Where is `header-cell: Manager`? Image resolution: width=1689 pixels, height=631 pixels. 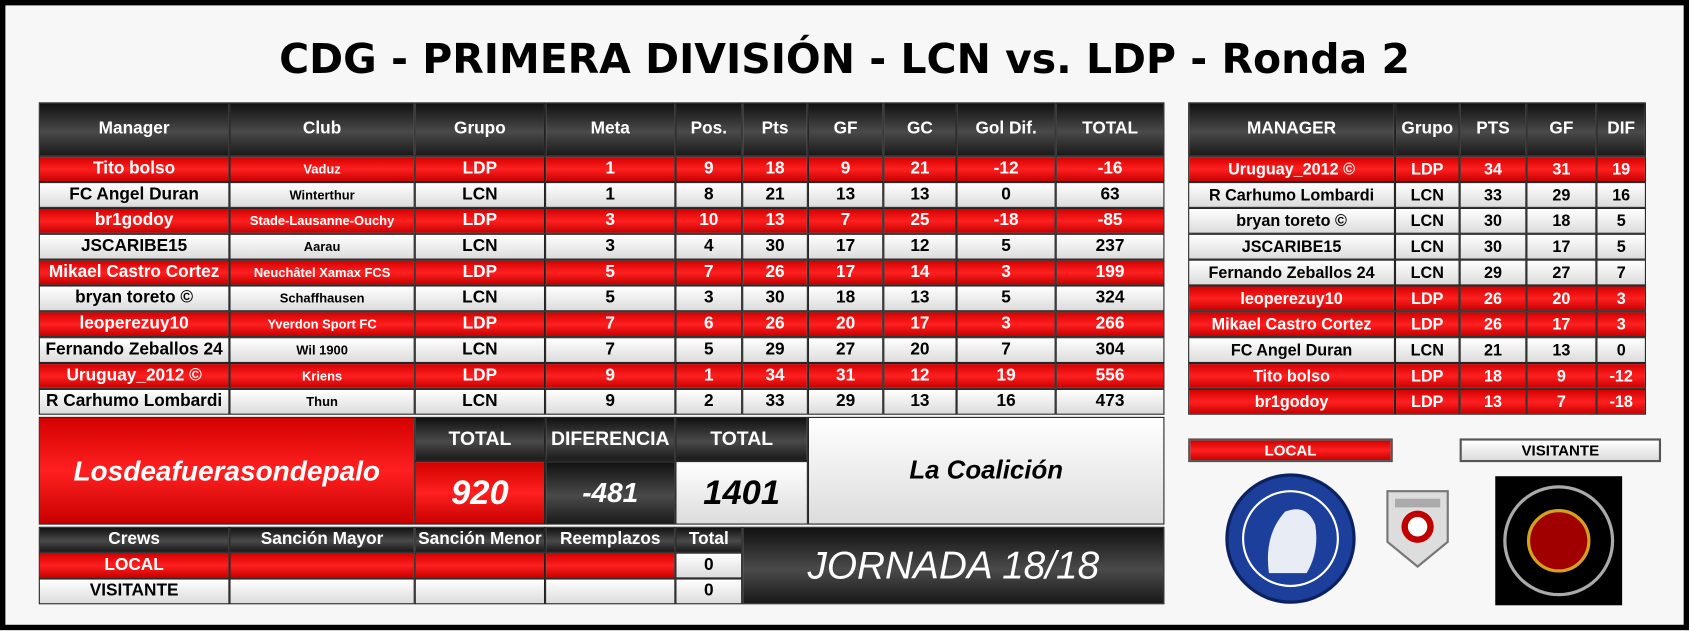 header-cell: Manager is located at coordinates (134, 129).